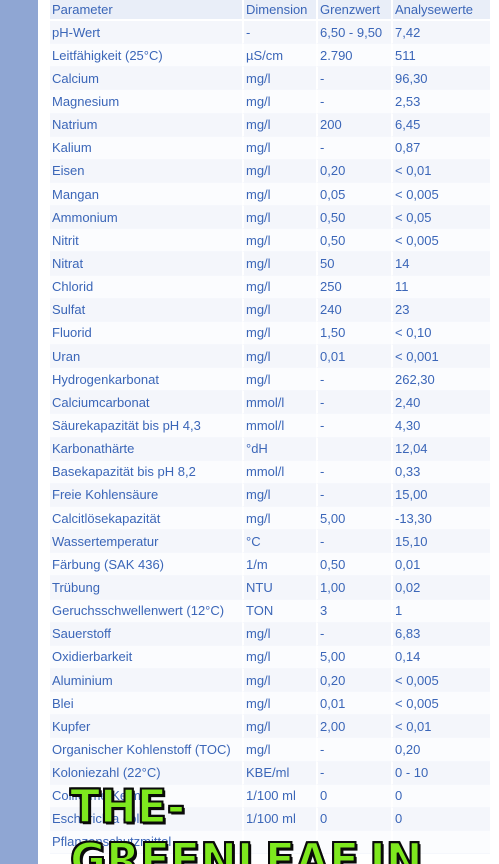 This screenshot has height=864, width=499. What do you see at coordinates (146, 426) in the screenshot?
I see `cell-parameter: Säurekapazität bis pH 4,3` at bounding box center [146, 426].